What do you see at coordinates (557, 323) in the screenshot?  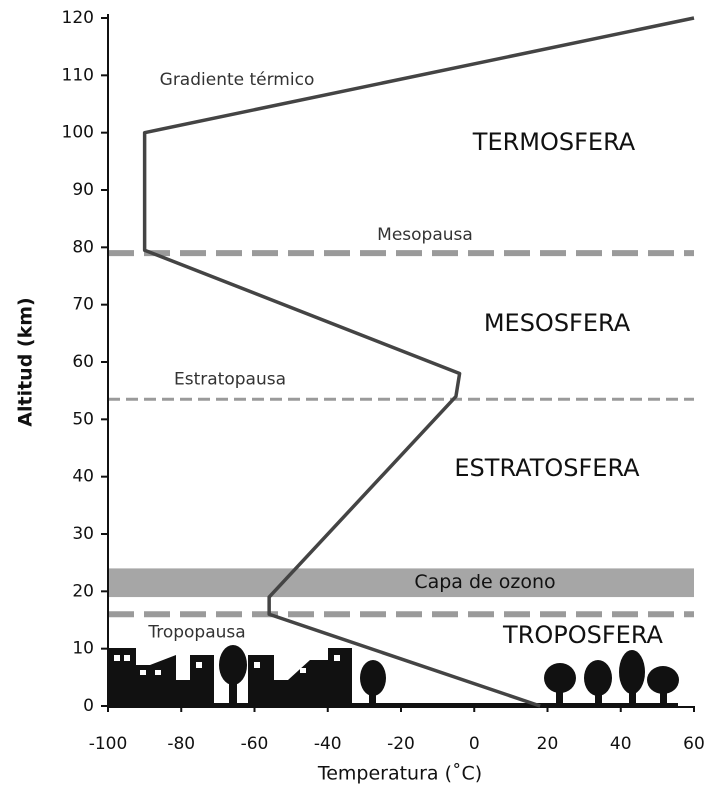 I see `layer-label: MESOSFERA` at bounding box center [557, 323].